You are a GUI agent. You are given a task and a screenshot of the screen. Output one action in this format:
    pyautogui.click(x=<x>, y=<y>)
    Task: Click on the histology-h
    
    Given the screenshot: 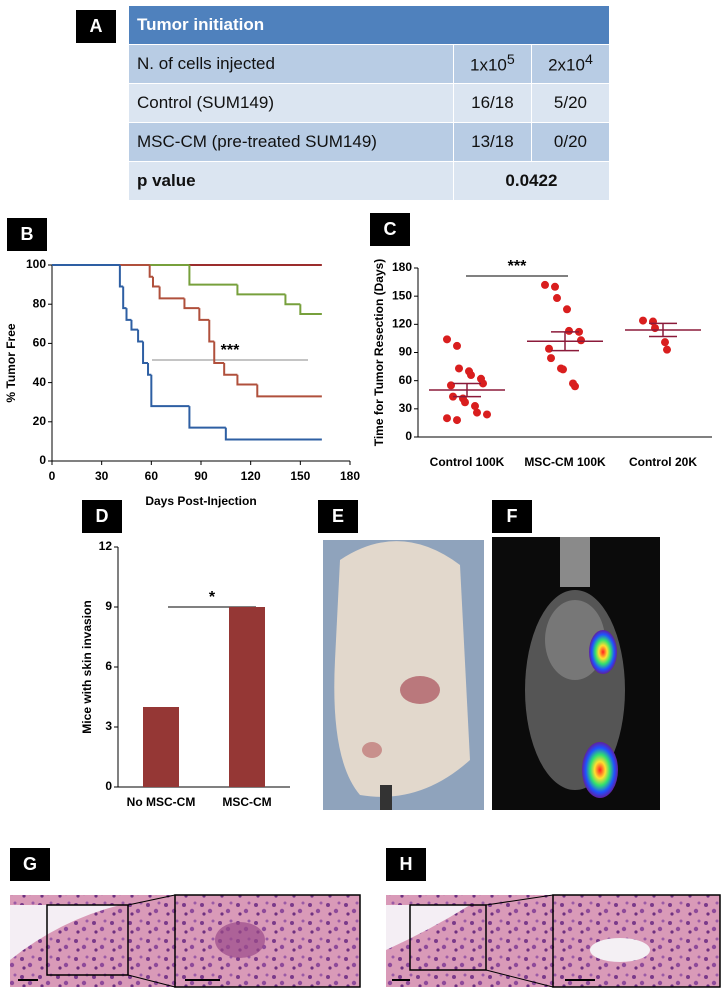 What is the action you would take?
    pyautogui.click(x=553, y=941)
    